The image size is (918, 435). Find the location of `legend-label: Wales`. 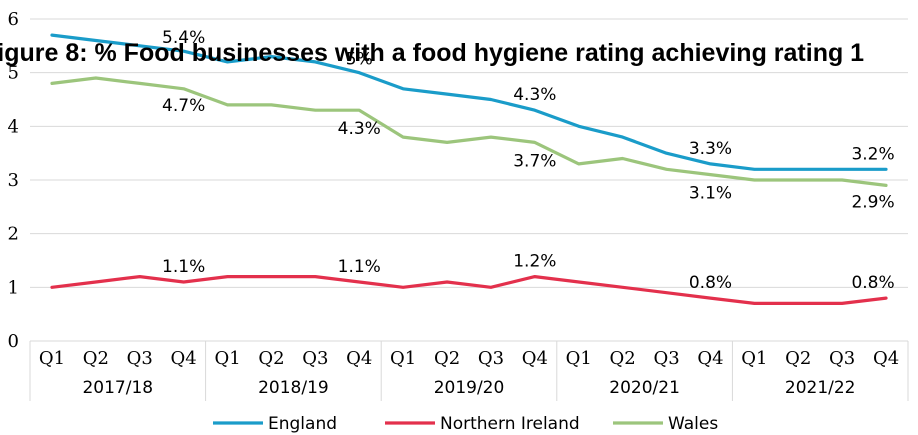

legend-label: Wales is located at coordinates (693, 424).